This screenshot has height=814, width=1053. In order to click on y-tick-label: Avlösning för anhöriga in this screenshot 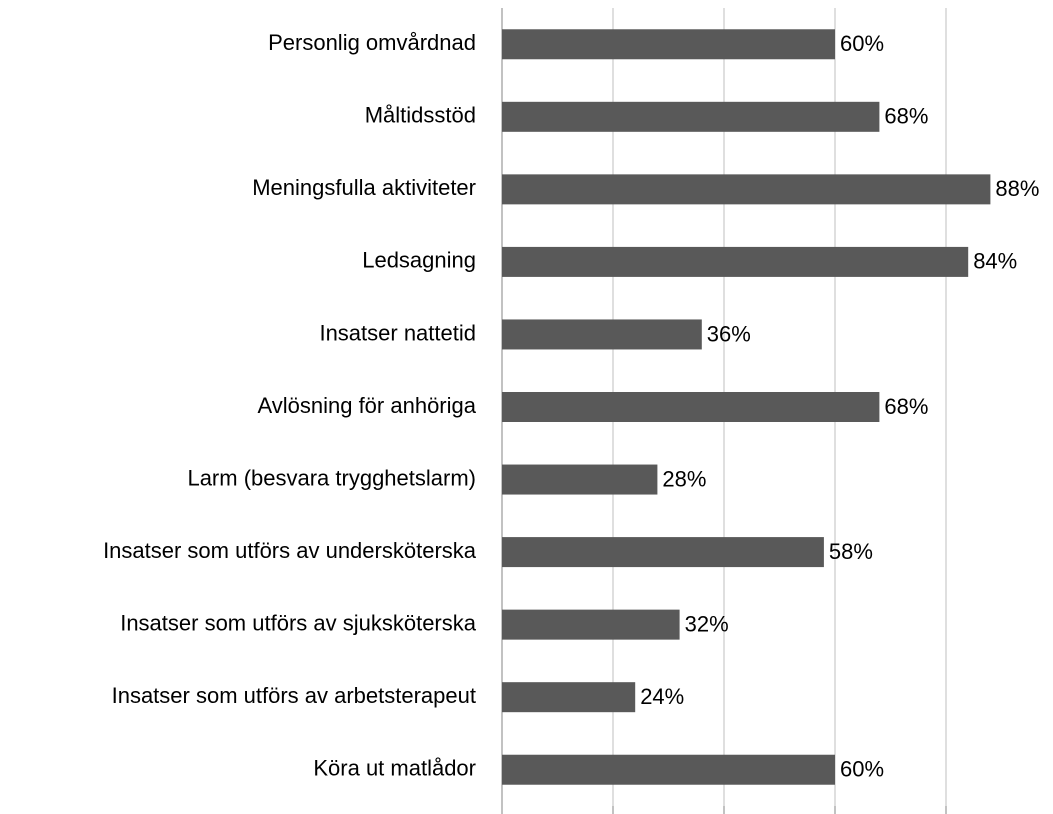, I will do `click(366, 405)`.